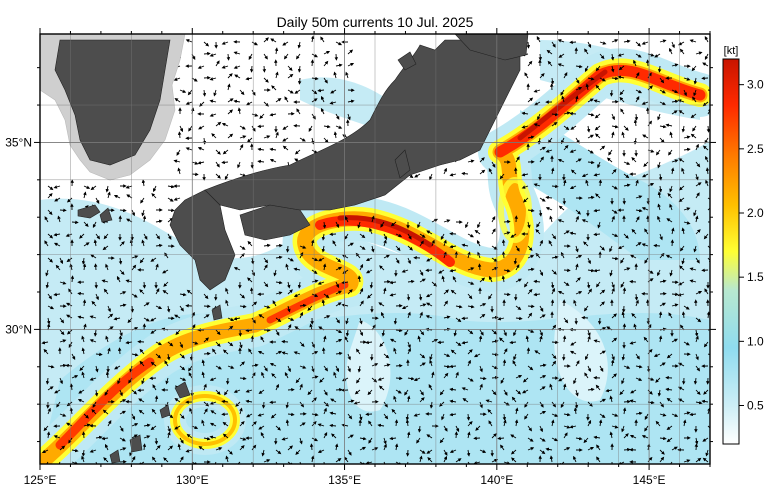 This screenshot has height=491, width=770. What do you see at coordinates (755, 85) in the screenshot?
I see `colorbar-tick-label: 3.0` at bounding box center [755, 85].